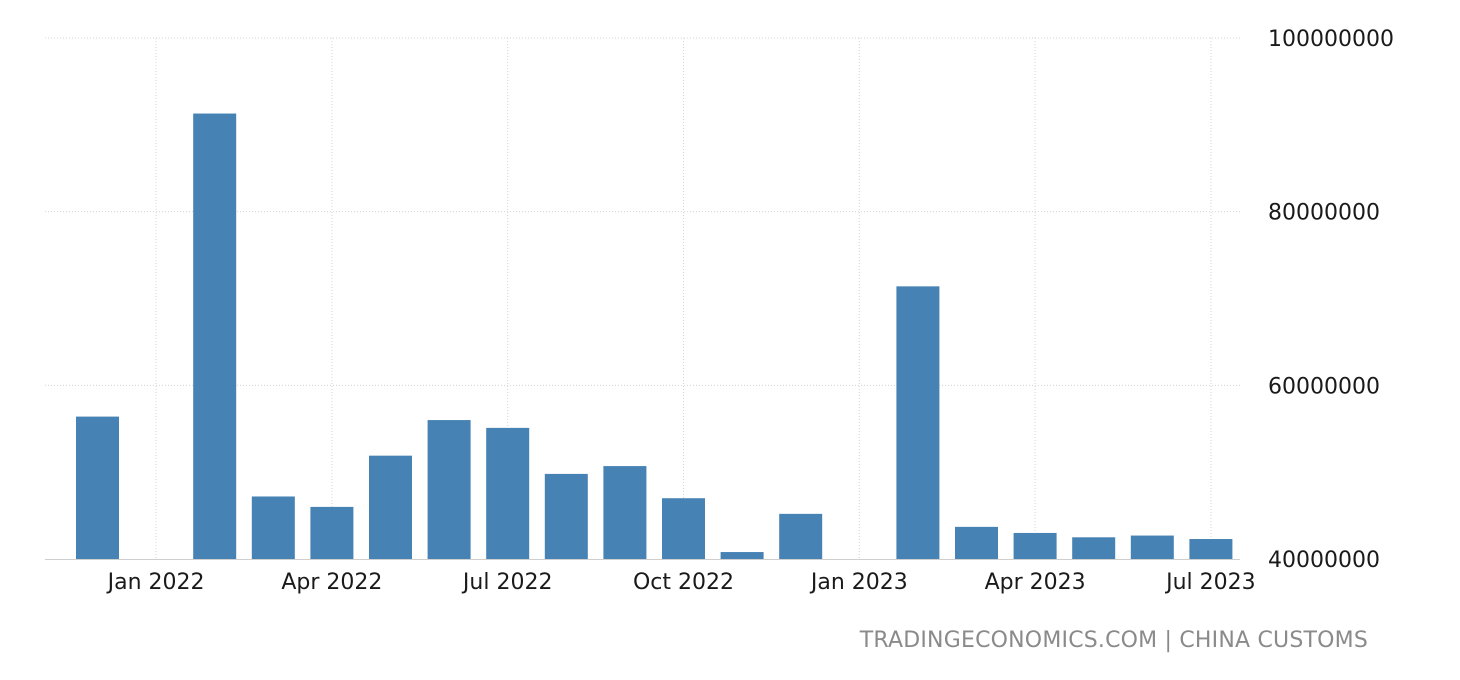  I want to click on x-tick-label: Jul 2023, so click(1210, 582).